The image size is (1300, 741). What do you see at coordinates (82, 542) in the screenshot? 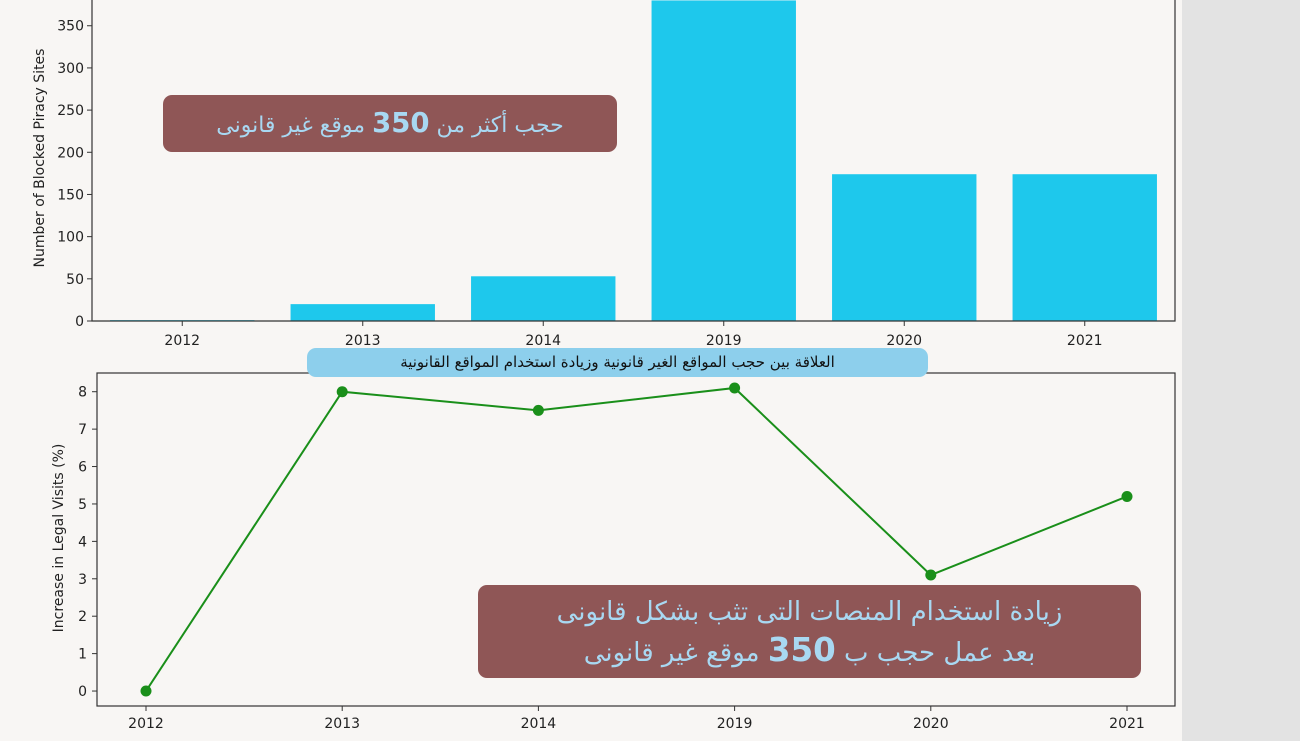
I see `line-y-tick-label: 4` at bounding box center [82, 542].